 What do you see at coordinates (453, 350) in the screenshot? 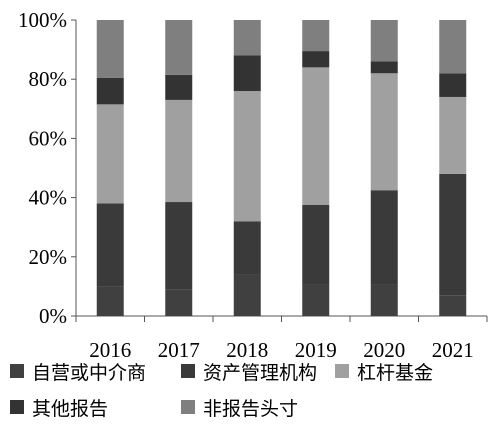
I see `x-tick-label: 2021` at bounding box center [453, 350].